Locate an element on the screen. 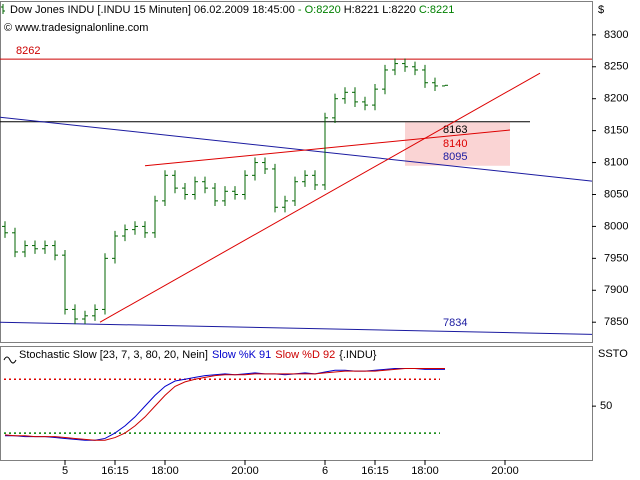 The width and height of the screenshot is (640, 480). y-tick-label: 8200 is located at coordinates (616, 99).